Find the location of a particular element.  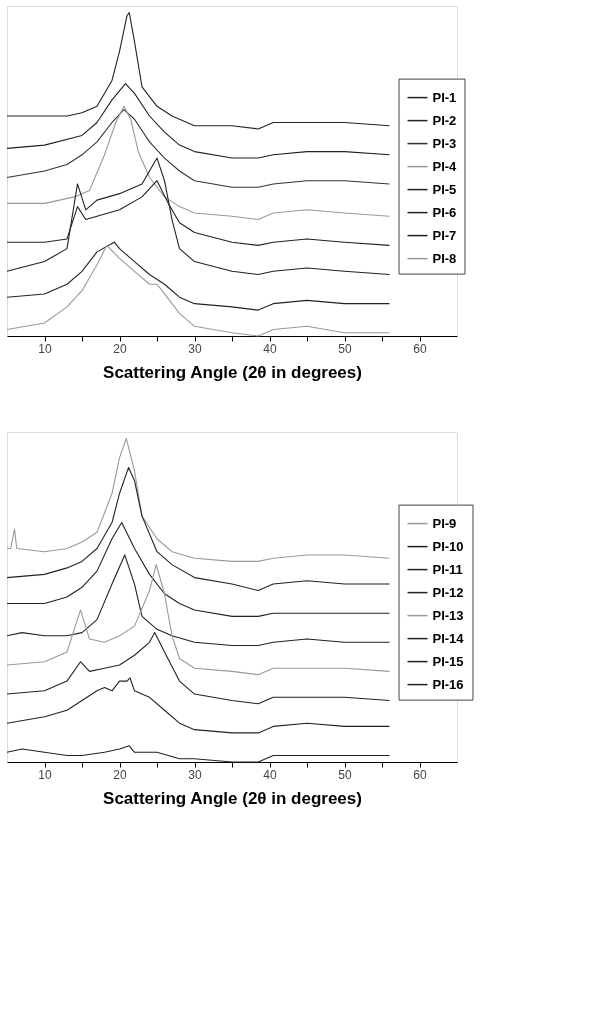

legend-label: PI-15 is located at coordinates (448, 661).